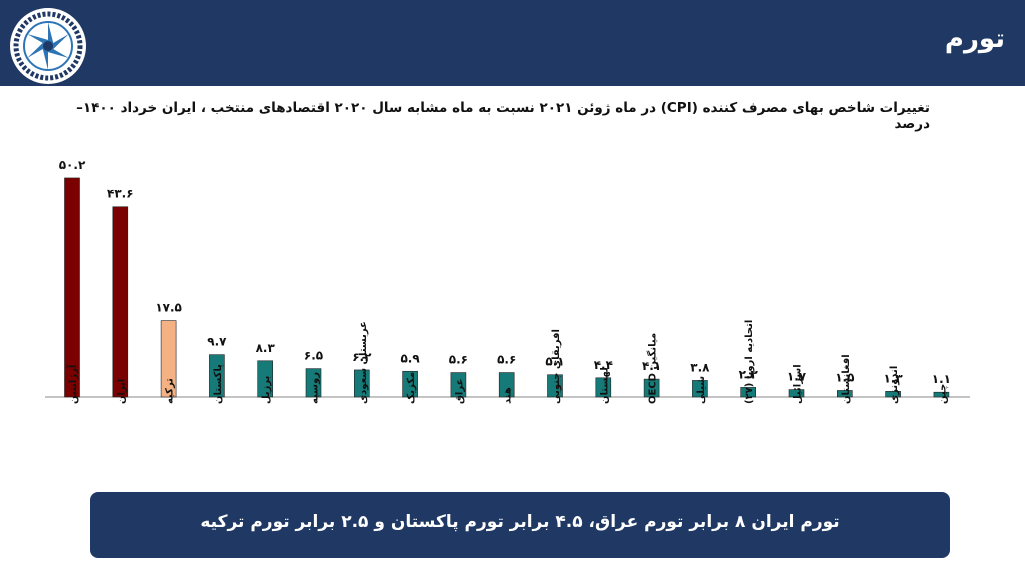 The height and width of the screenshot is (571, 1025). I want to click on category-label: افریقای جنوبی, so click(556, 366).